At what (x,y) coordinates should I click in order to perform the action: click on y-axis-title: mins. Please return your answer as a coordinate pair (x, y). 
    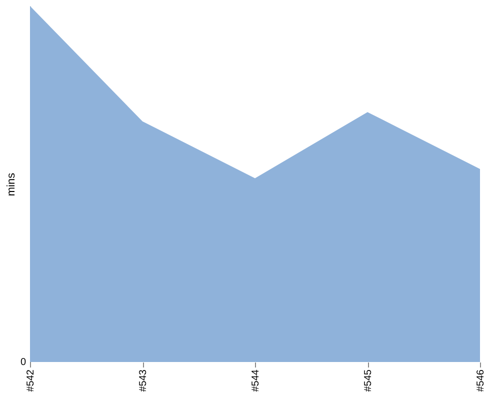
    Looking at the image, I should click on (12, 184).